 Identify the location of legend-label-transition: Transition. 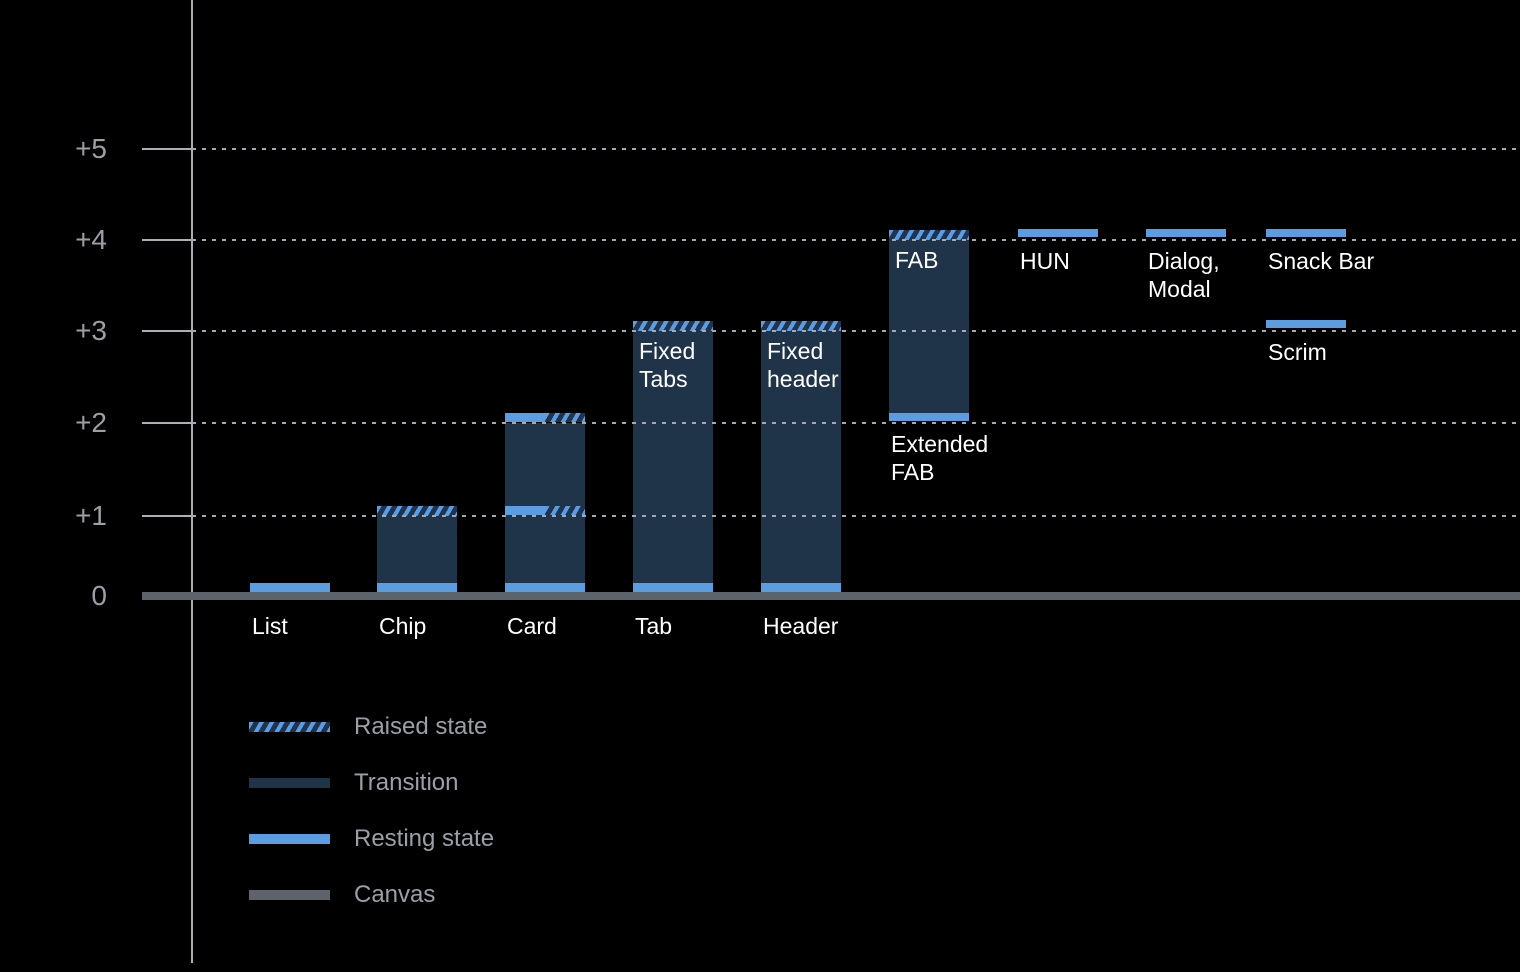
(406, 782).